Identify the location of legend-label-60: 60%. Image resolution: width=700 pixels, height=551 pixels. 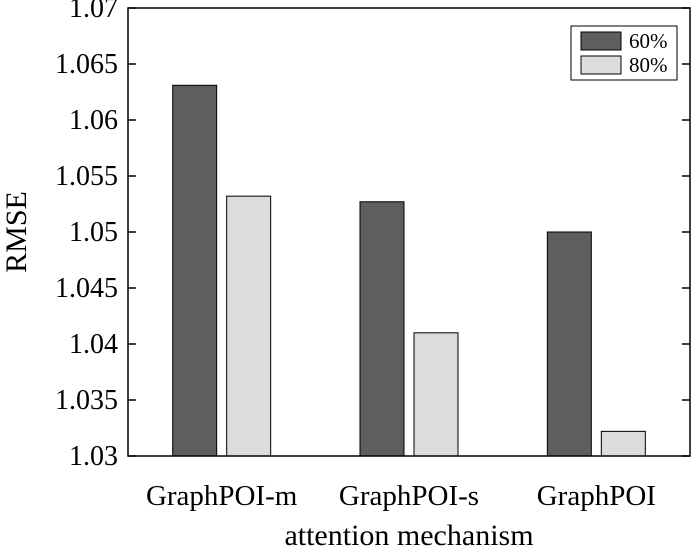
(648, 41).